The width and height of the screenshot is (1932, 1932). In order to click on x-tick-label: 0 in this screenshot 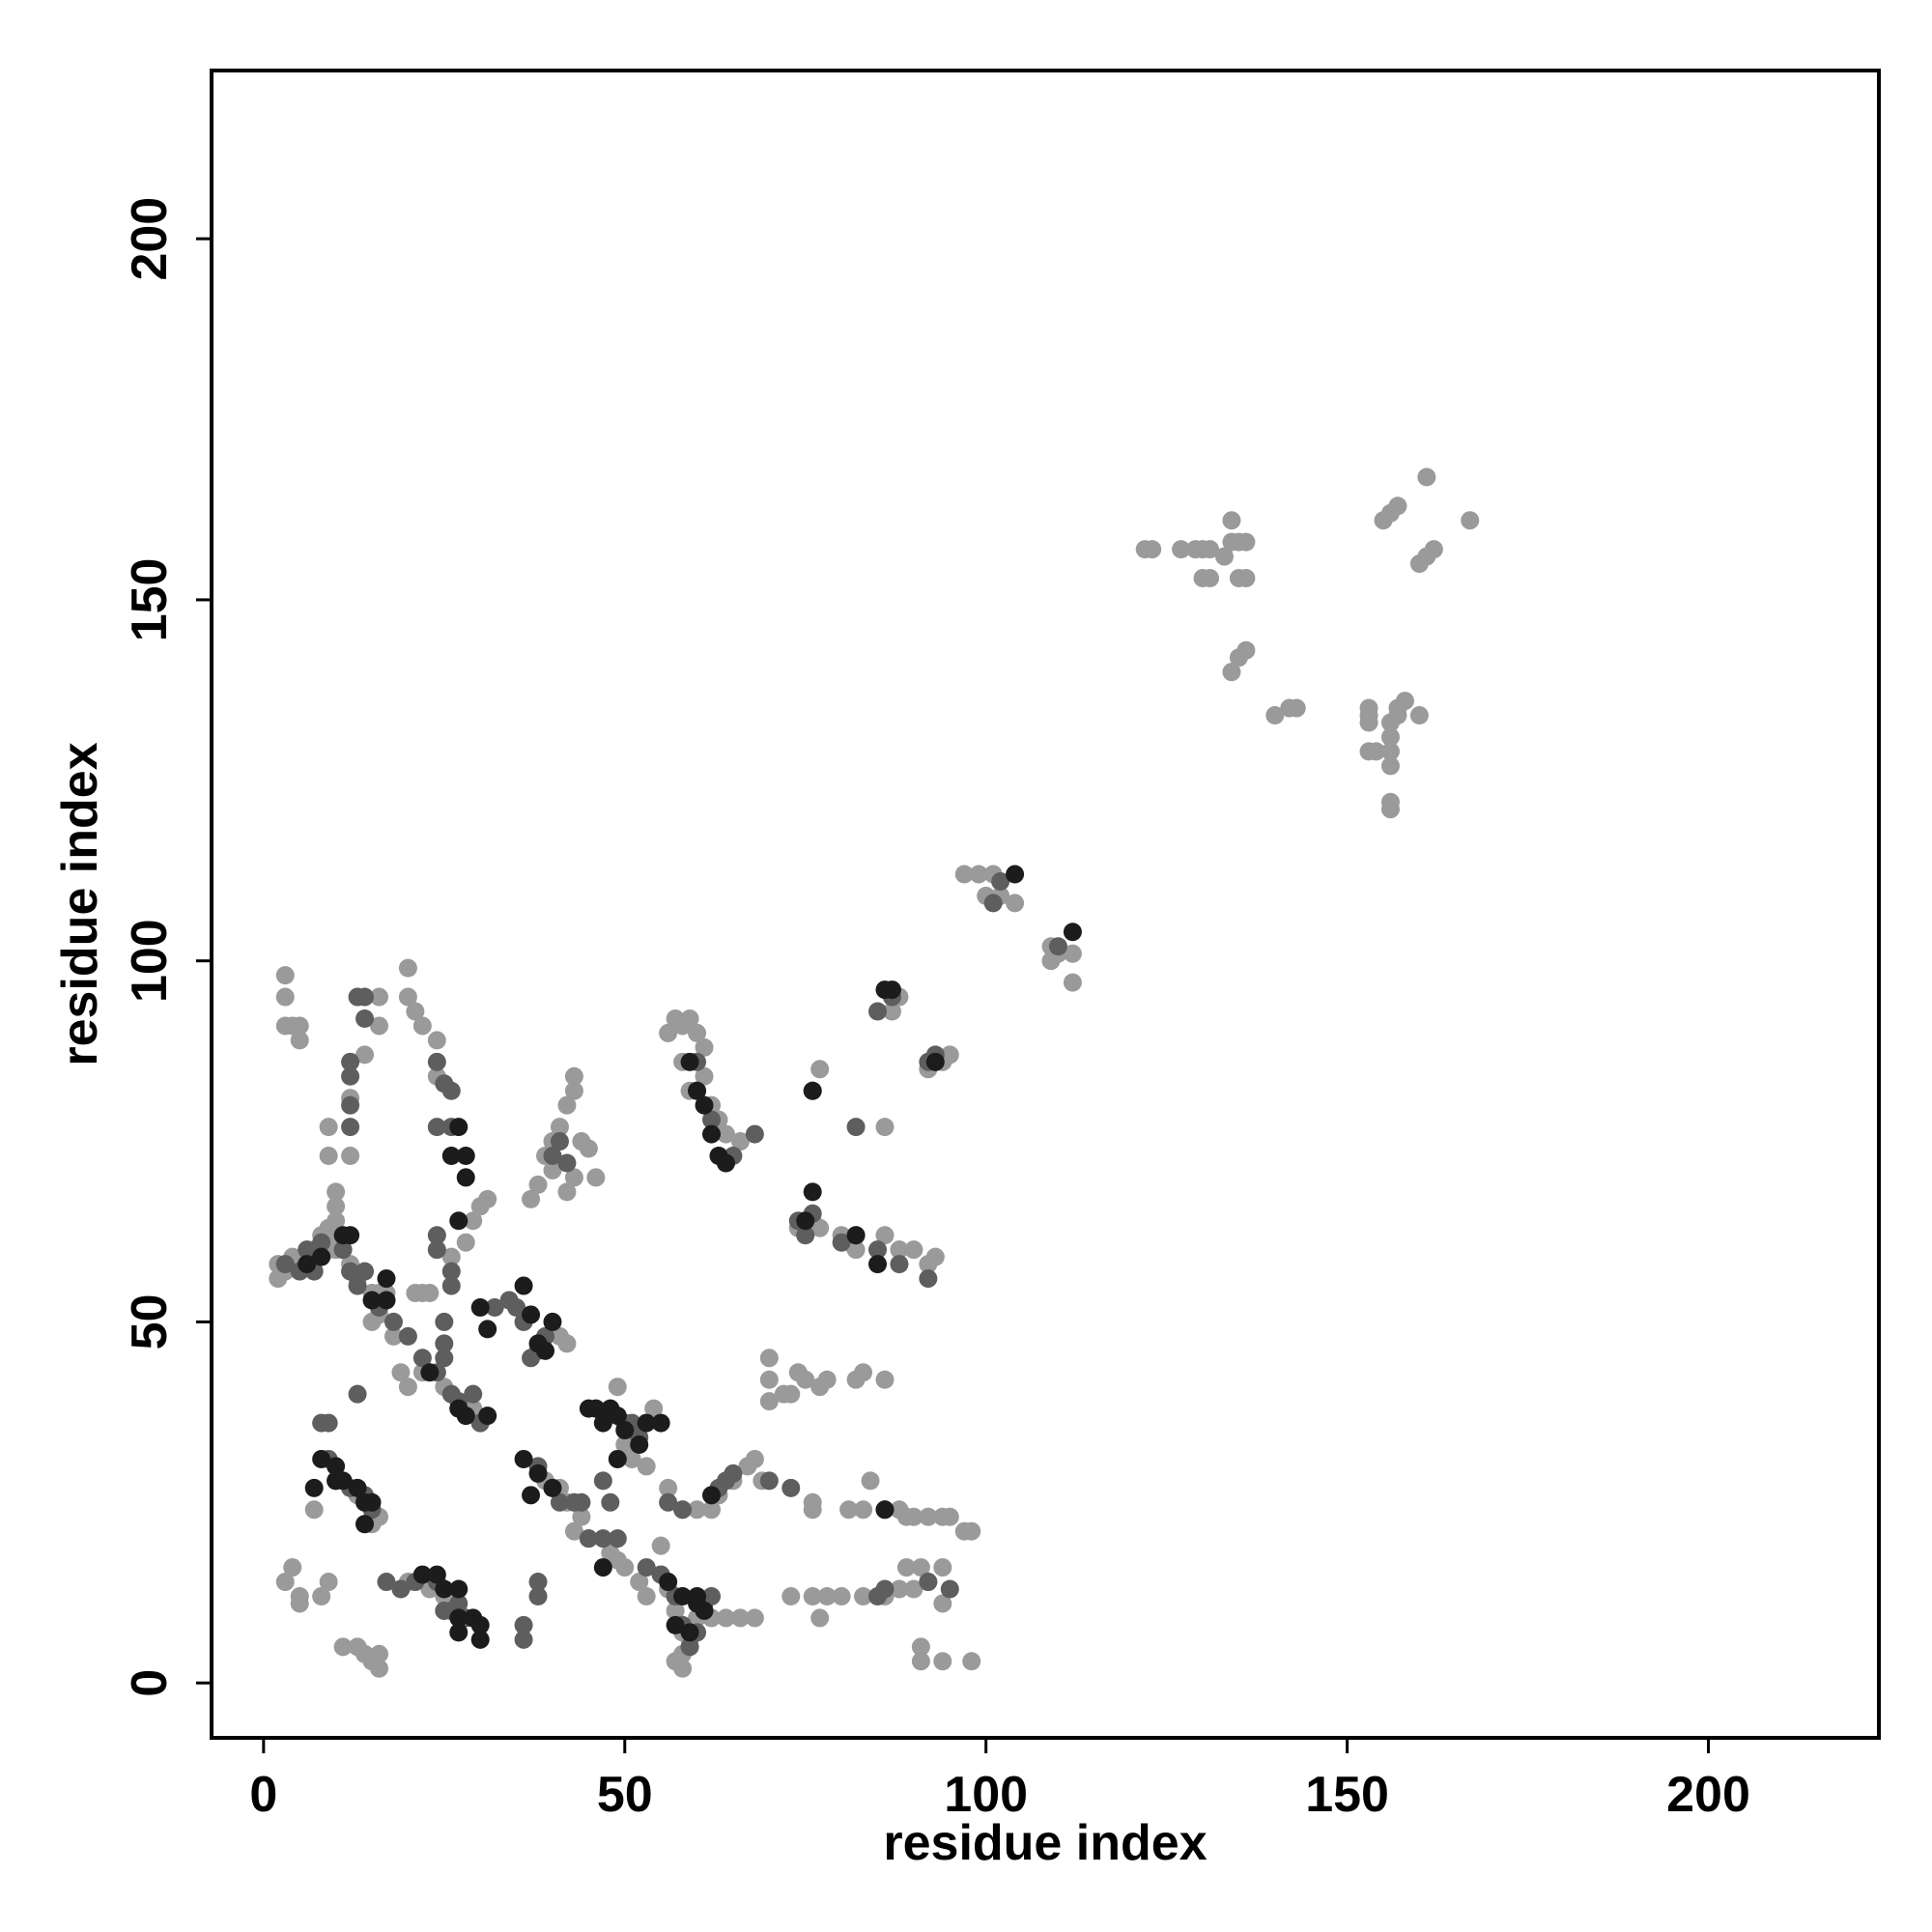, I will do `click(263, 1795)`.